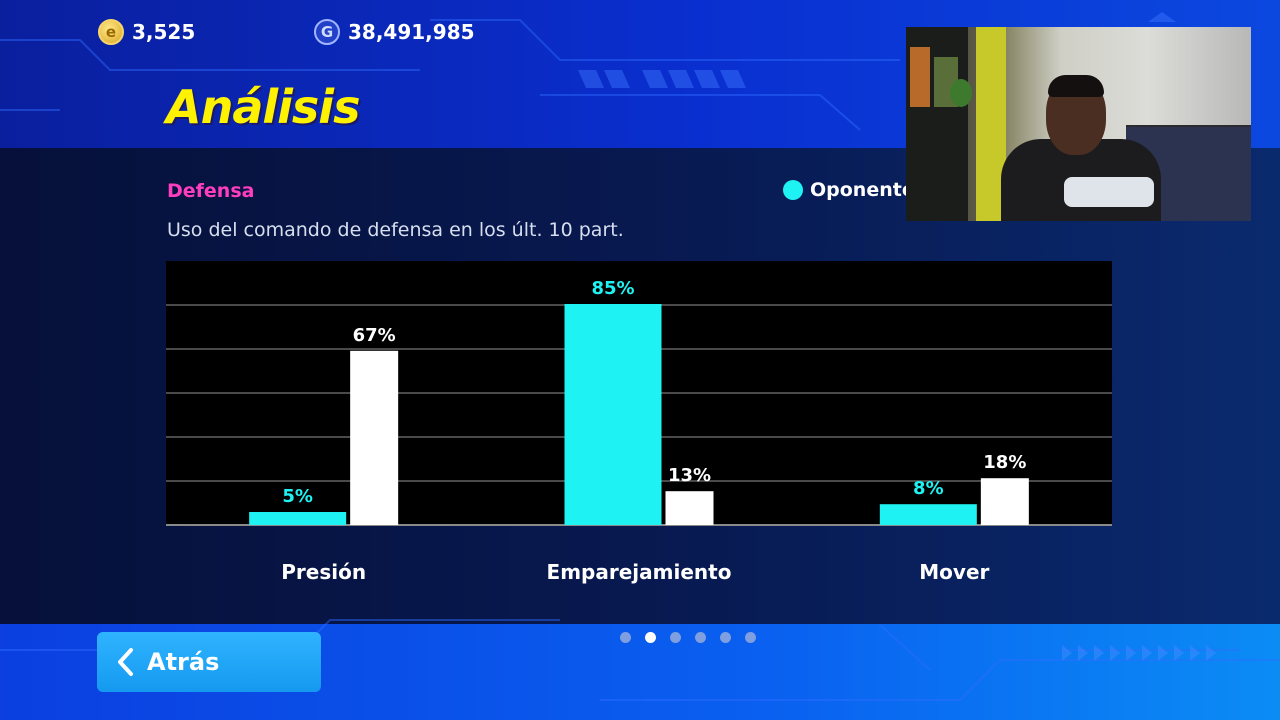 The image size is (1280, 720). I want to click on gp-coin-icon: G, so click(327, 32).